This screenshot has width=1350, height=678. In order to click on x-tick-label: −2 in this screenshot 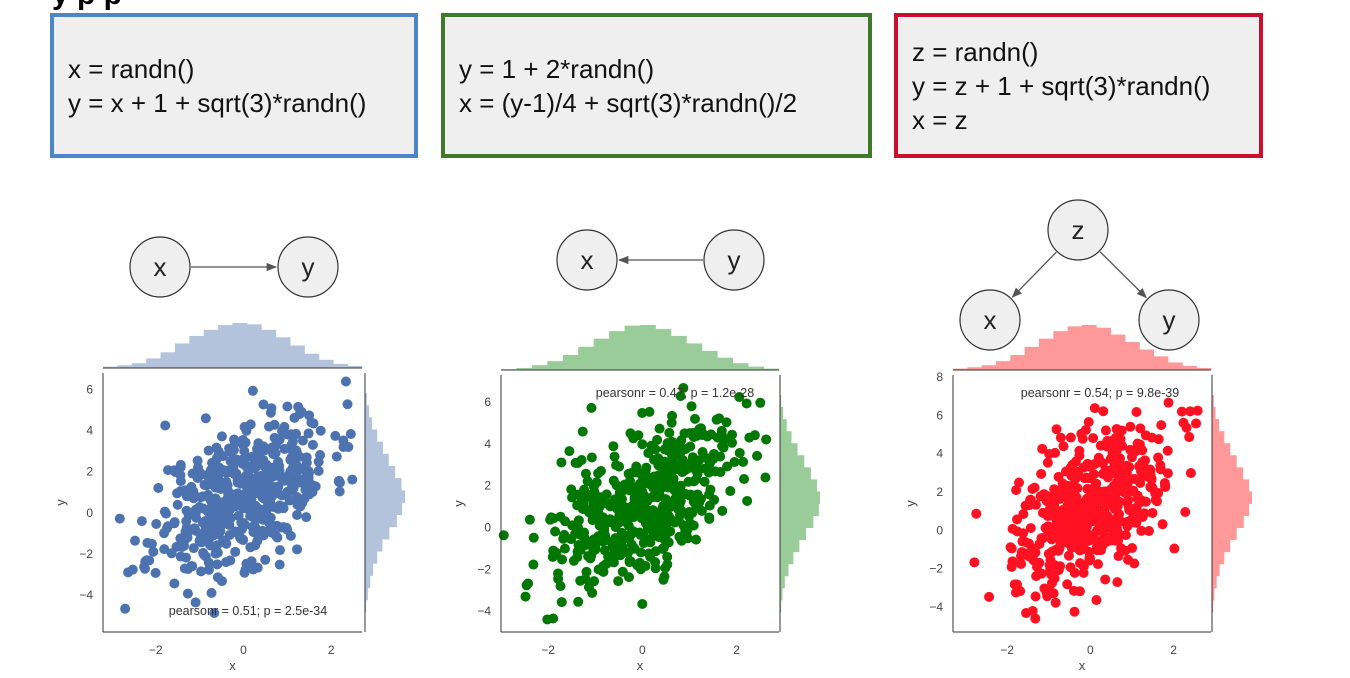, I will do `click(548, 650)`.